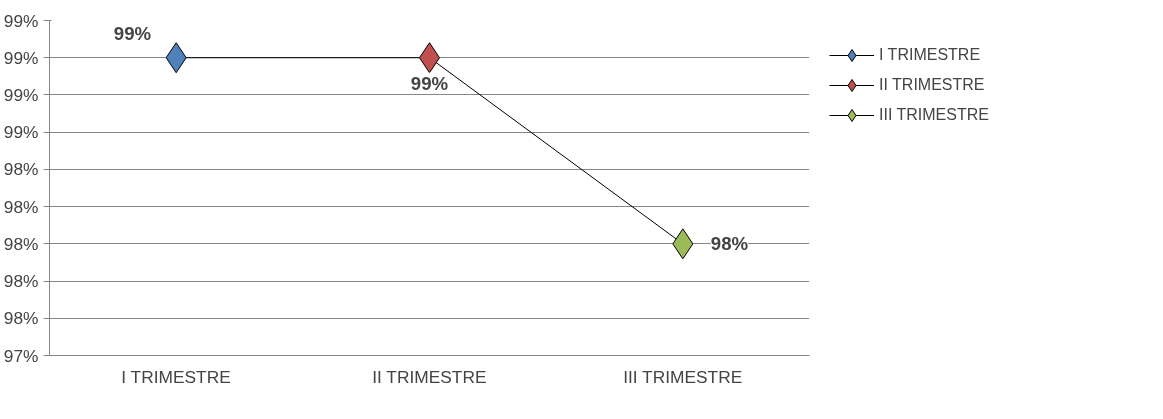 This screenshot has width=1163, height=419. I want to click on legend-label: III TRIMESTRE, so click(934, 115).